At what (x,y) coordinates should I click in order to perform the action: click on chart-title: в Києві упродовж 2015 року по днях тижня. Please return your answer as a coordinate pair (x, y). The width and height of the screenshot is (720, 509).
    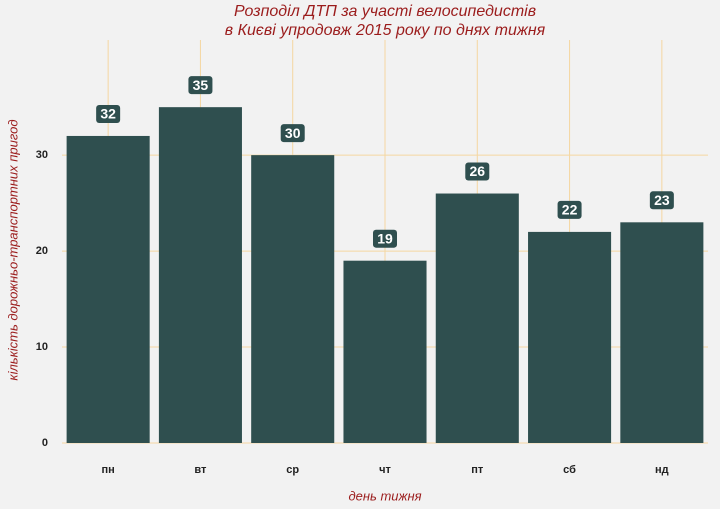
    Looking at the image, I should click on (385, 30).